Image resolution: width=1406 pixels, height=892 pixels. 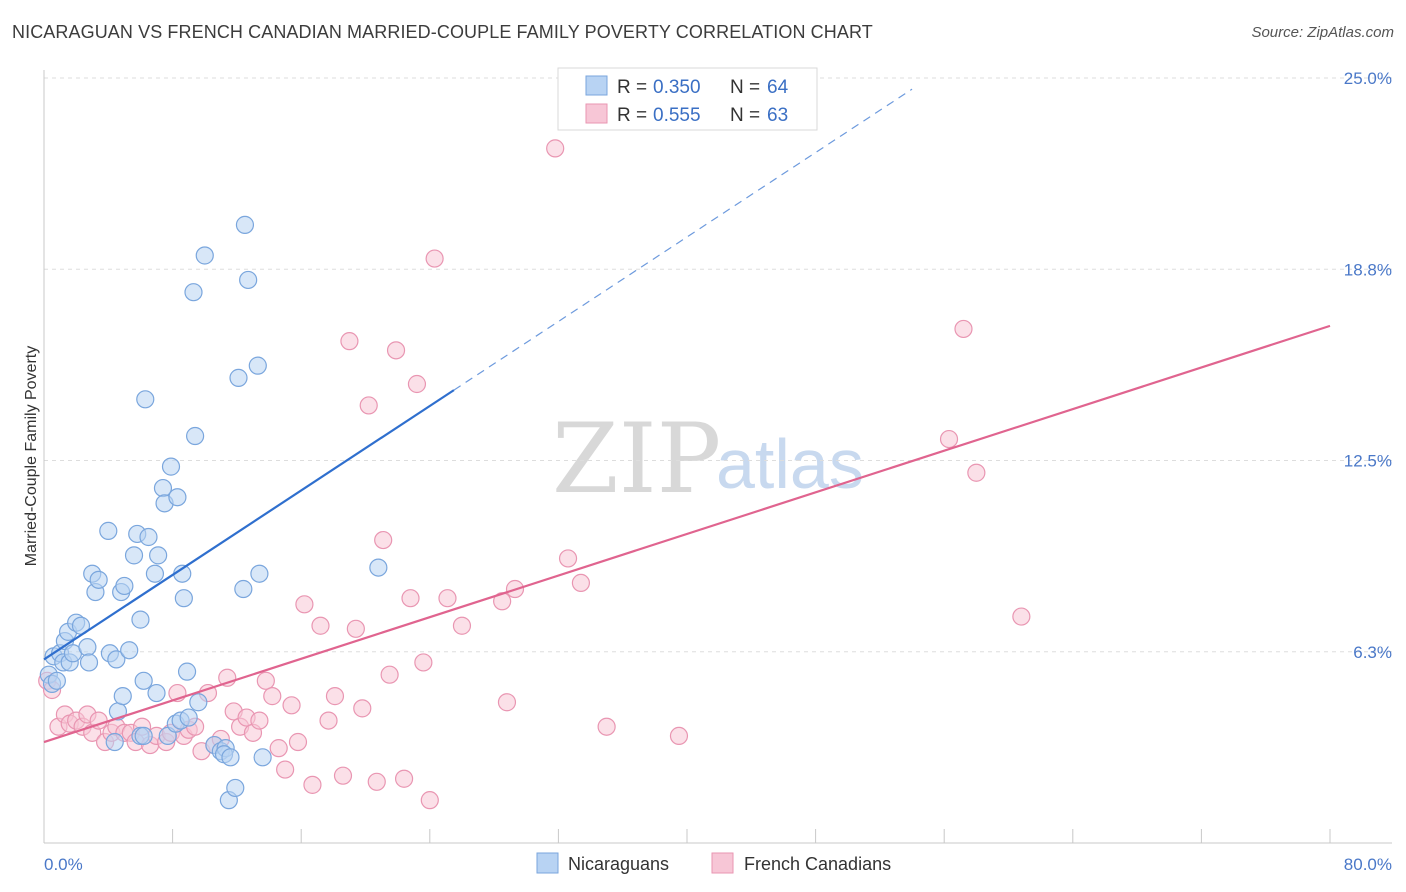 What do you see at coordinates (632, 115) in the screenshot?
I see `legend-r-label-2: R =` at bounding box center [632, 115].